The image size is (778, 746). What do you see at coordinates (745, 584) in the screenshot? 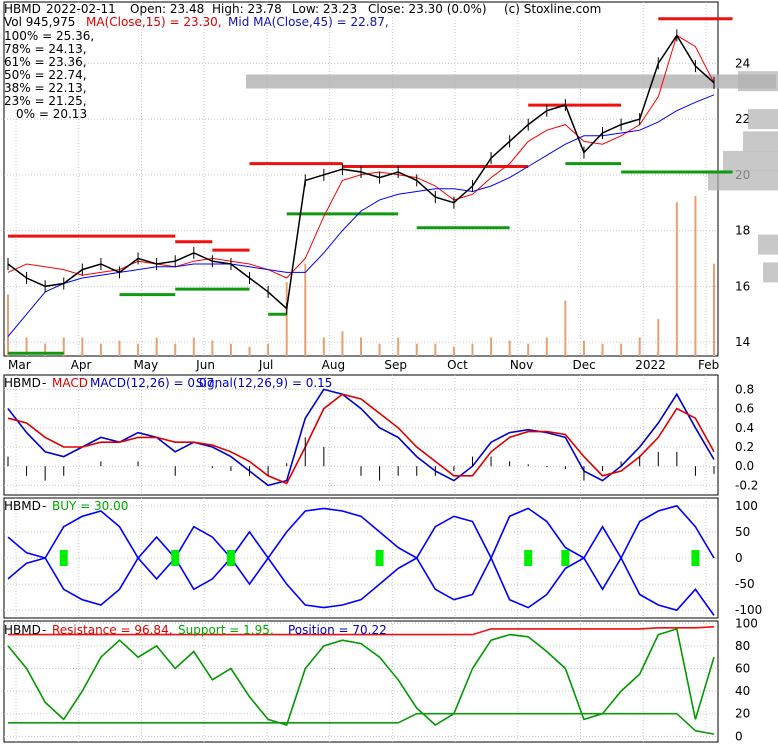
I see `y-tick-label-2: -50` at bounding box center [745, 584].